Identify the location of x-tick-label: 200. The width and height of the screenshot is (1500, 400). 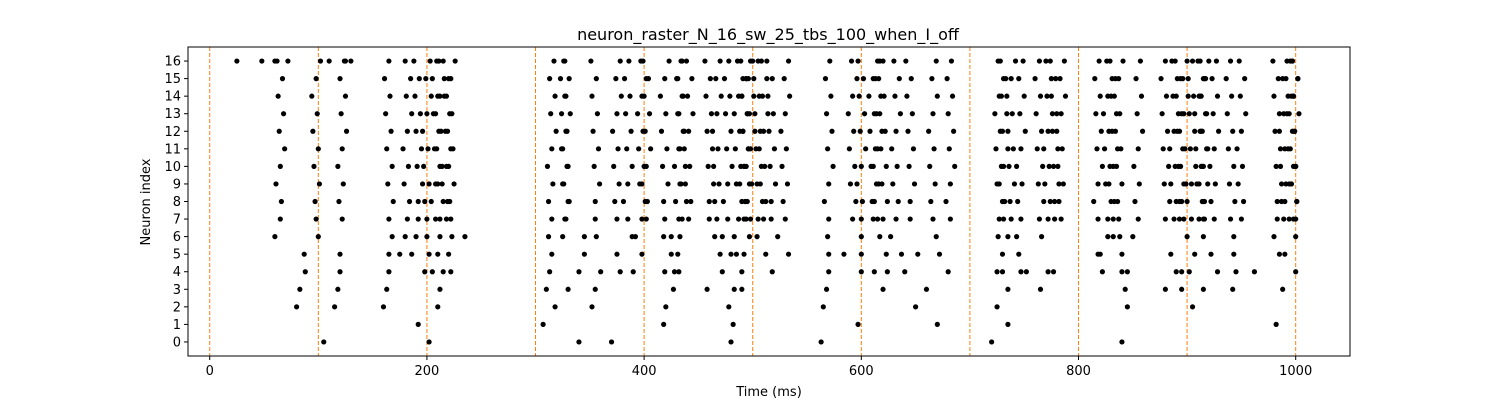
(427, 371).